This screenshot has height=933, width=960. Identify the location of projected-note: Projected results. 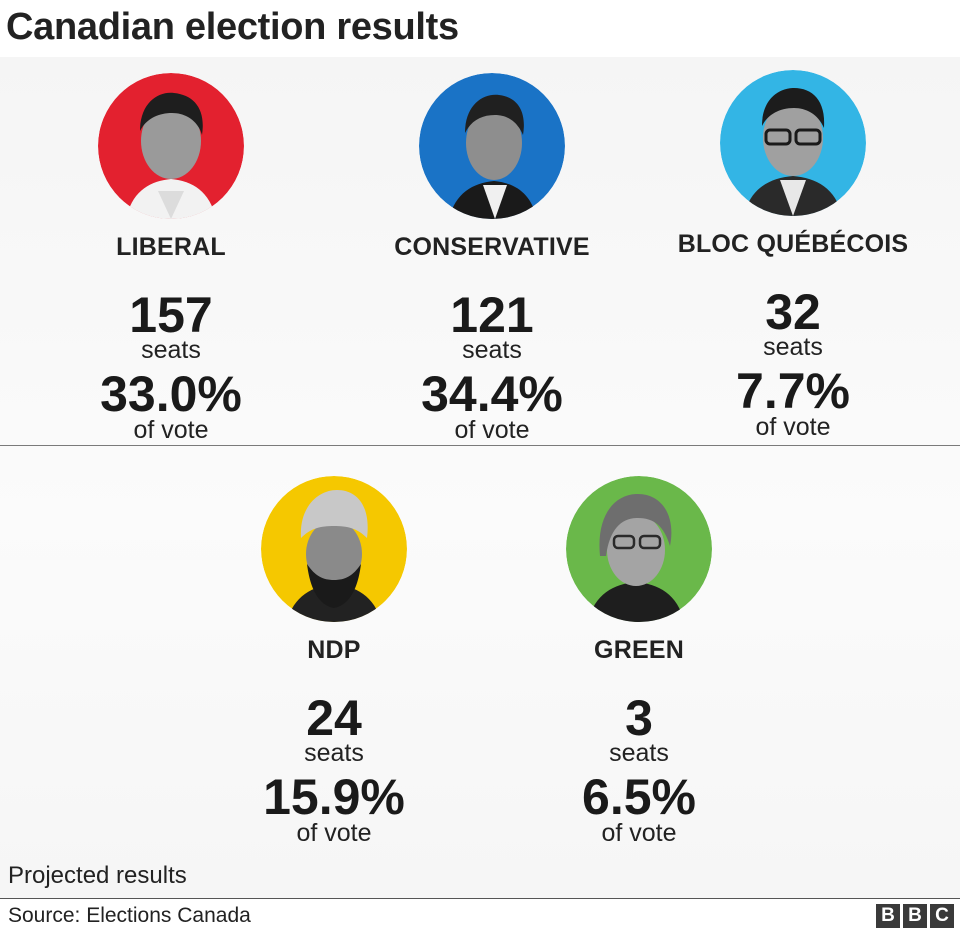
(97, 875).